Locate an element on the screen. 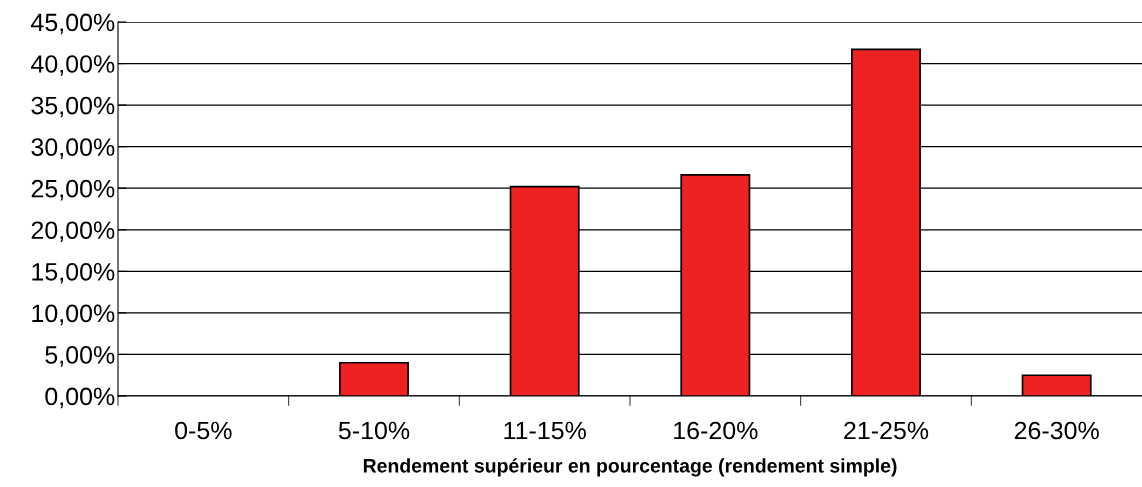 This screenshot has height=487, width=1142. x-tick-label: 0-5% is located at coordinates (203, 430).